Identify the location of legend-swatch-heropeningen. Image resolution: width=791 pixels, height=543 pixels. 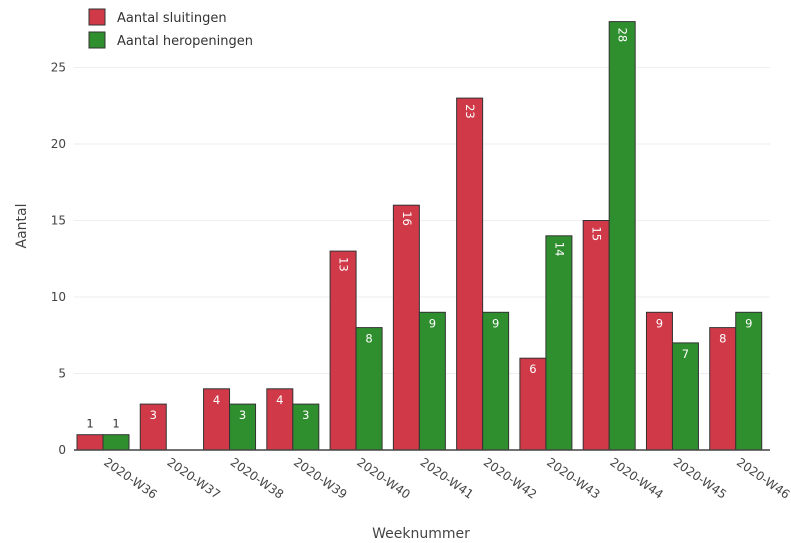
(97, 40).